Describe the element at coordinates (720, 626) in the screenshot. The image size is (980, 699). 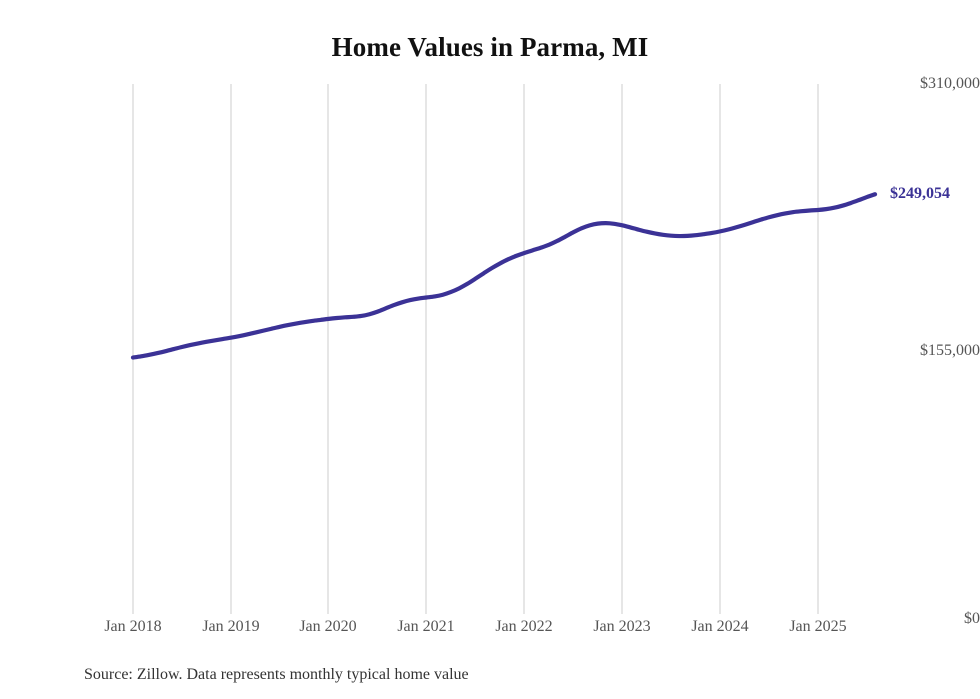
I see `x-axis-tick-6: Jan 2024` at that location.